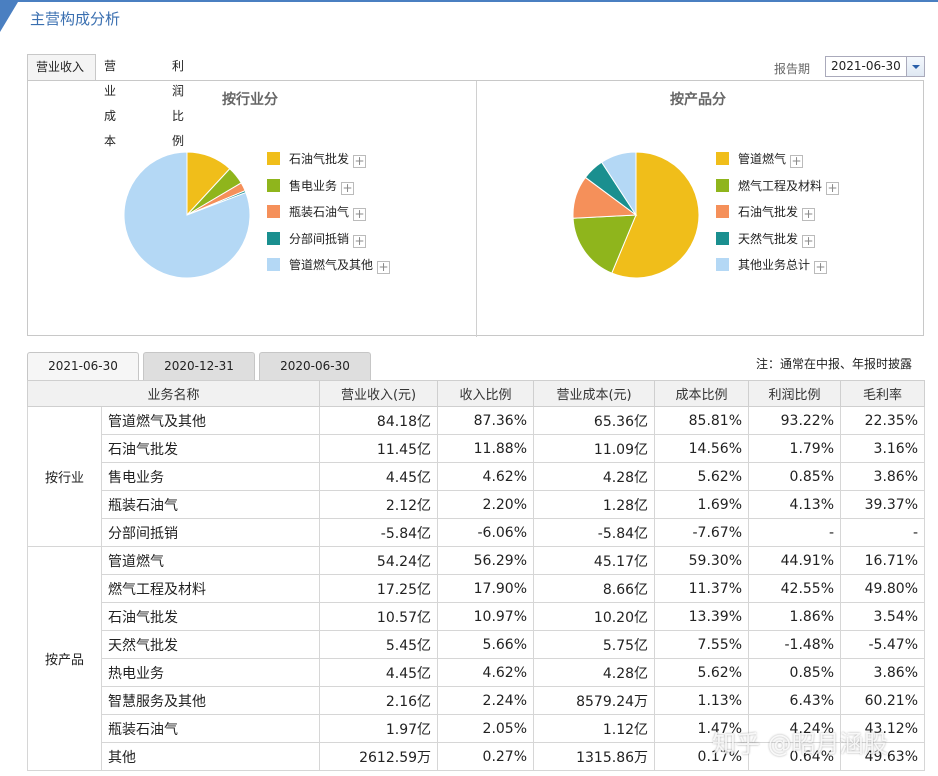  I want to click on value-cell: 59.30%, so click(702, 560).